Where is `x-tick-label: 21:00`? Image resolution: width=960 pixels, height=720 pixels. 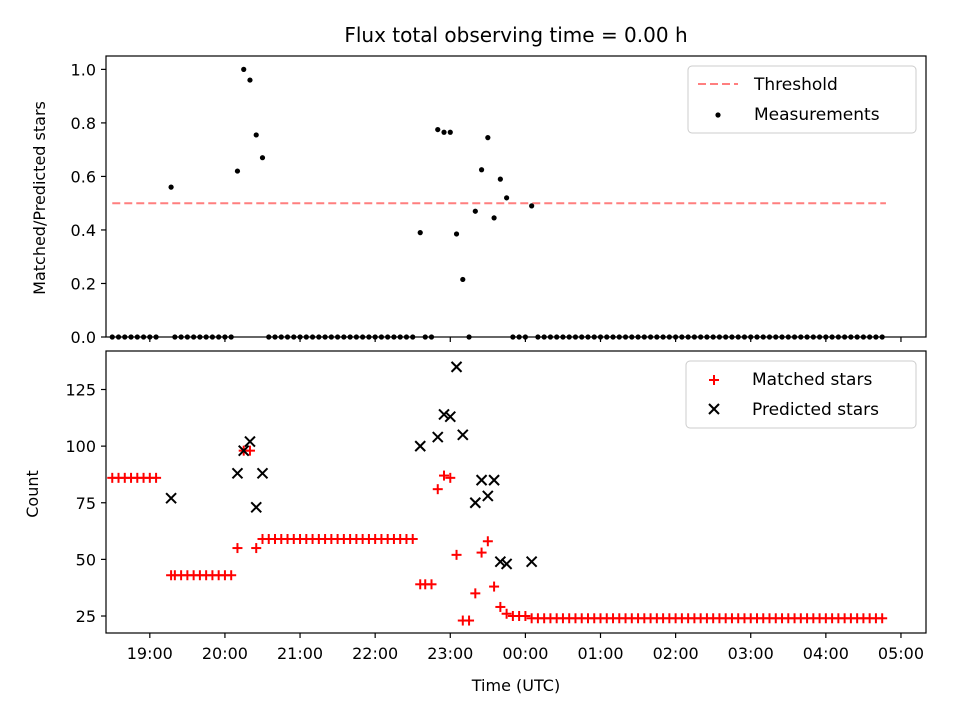 x-tick-label: 21:00 is located at coordinates (300, 653).